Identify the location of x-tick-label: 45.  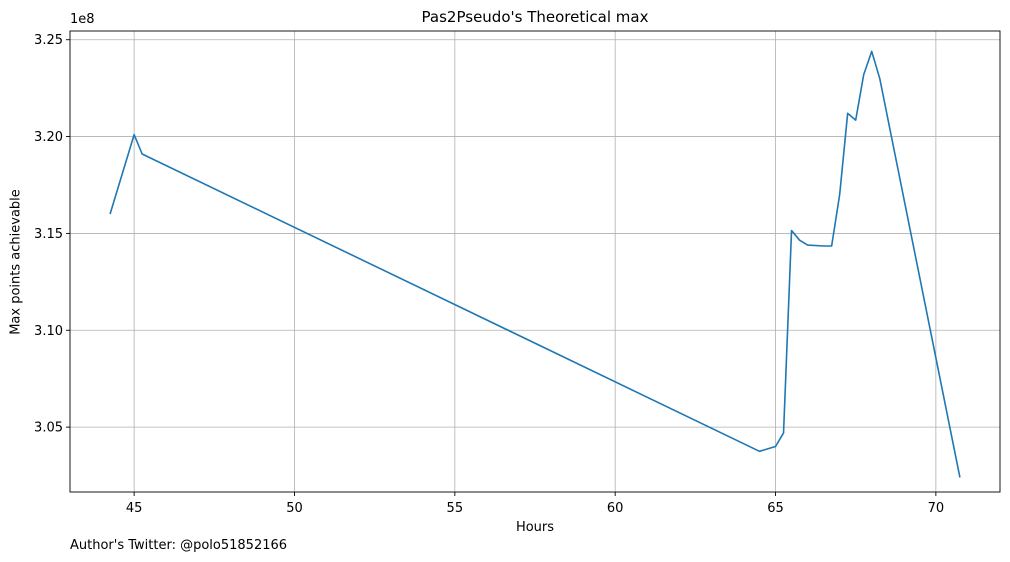
(134, 508).